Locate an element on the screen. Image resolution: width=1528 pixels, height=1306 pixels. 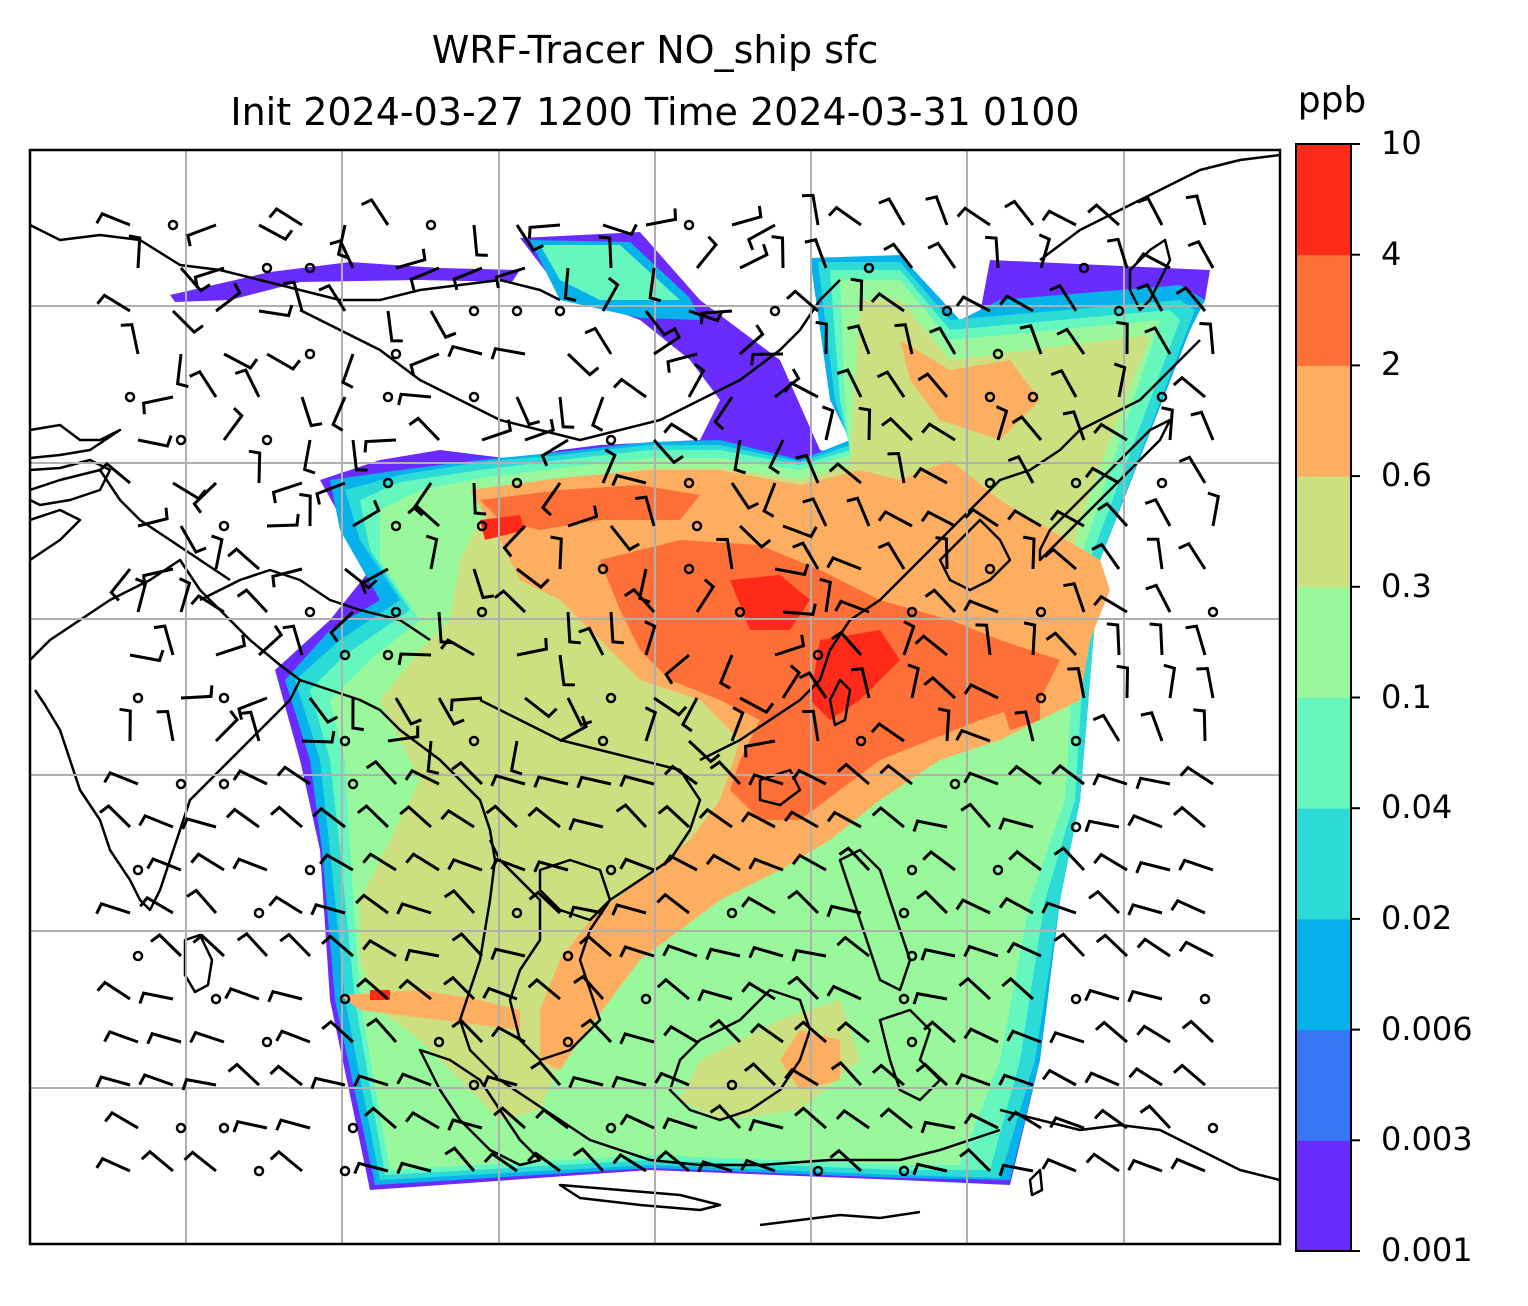
coastline-arabian is located at coordinates (71, 482).